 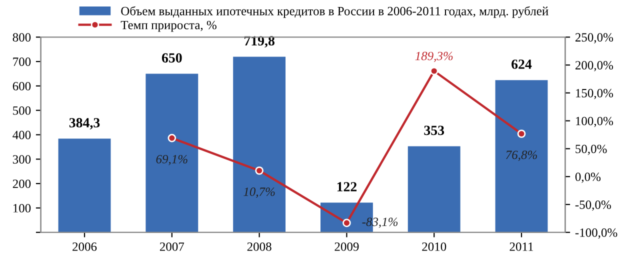 I want to click on data-label: 650, so click(x=172, y=58).